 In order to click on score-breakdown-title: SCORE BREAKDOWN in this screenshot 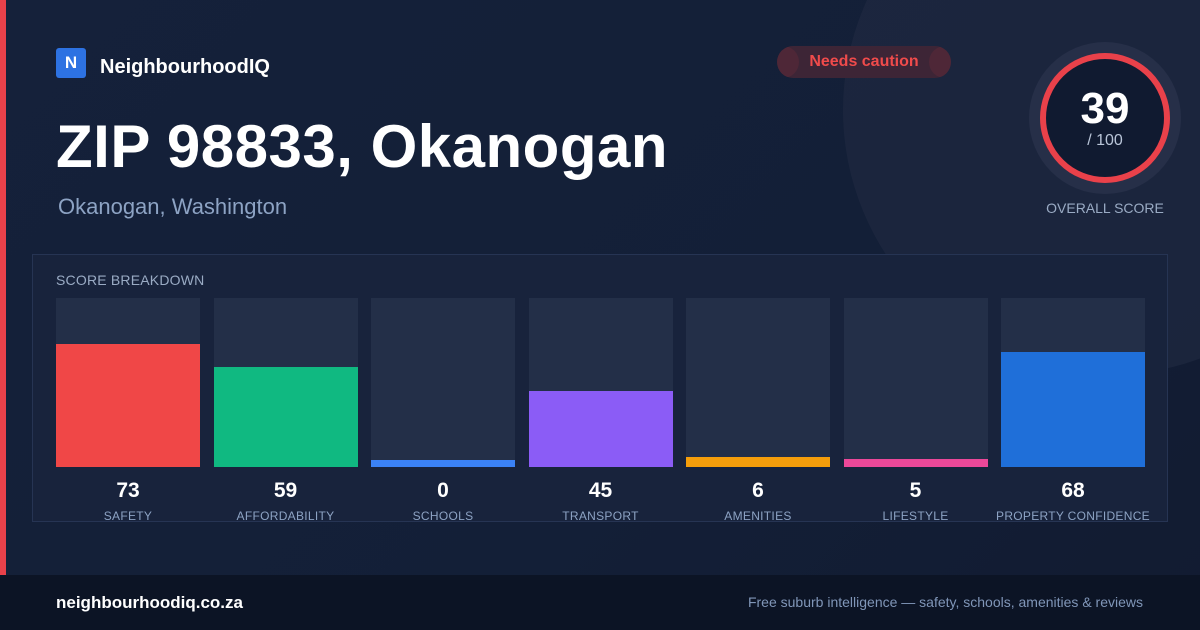, I will do `click(130, 280)`.